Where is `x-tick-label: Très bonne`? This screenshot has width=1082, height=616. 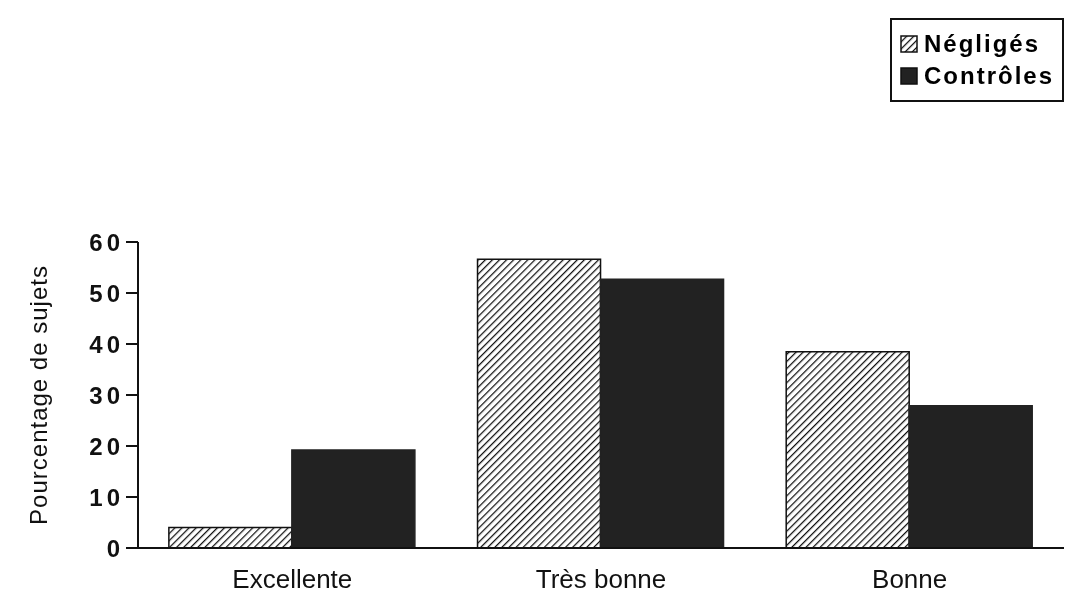 x-tick-label: Très bonne is located at coordinates (601, 579).